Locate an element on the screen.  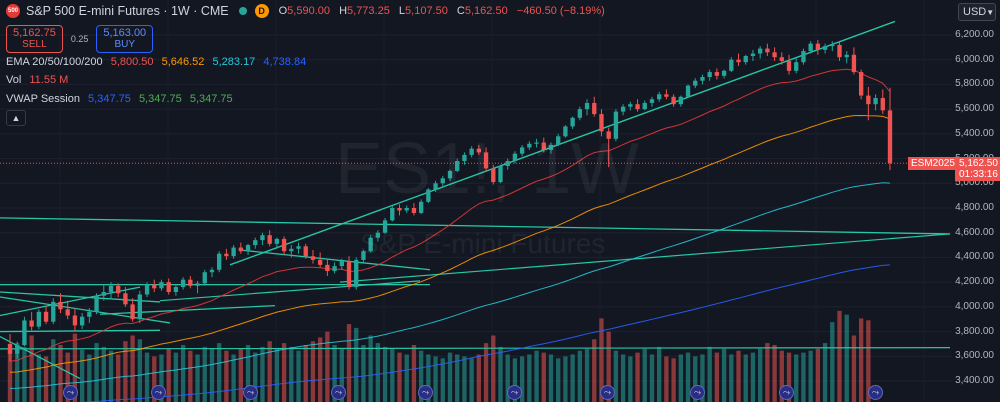
price-axis-tick: 3,400.00 is located at coordinates (974, 380).